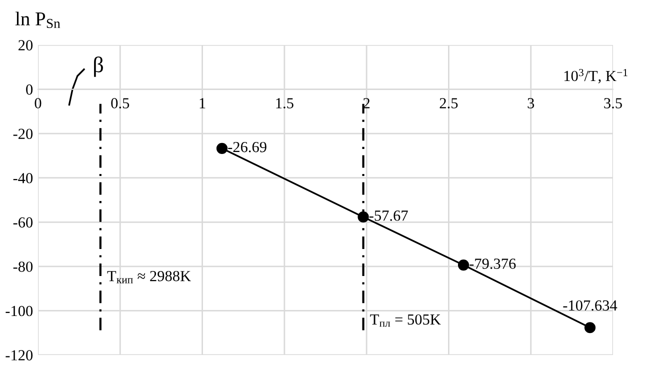 This screenshot has height=380, width=651. What do you see at coordinates (23, 178) in the screenshot?
I see `y-tick-label: -40` at bounding box center [23, 178].